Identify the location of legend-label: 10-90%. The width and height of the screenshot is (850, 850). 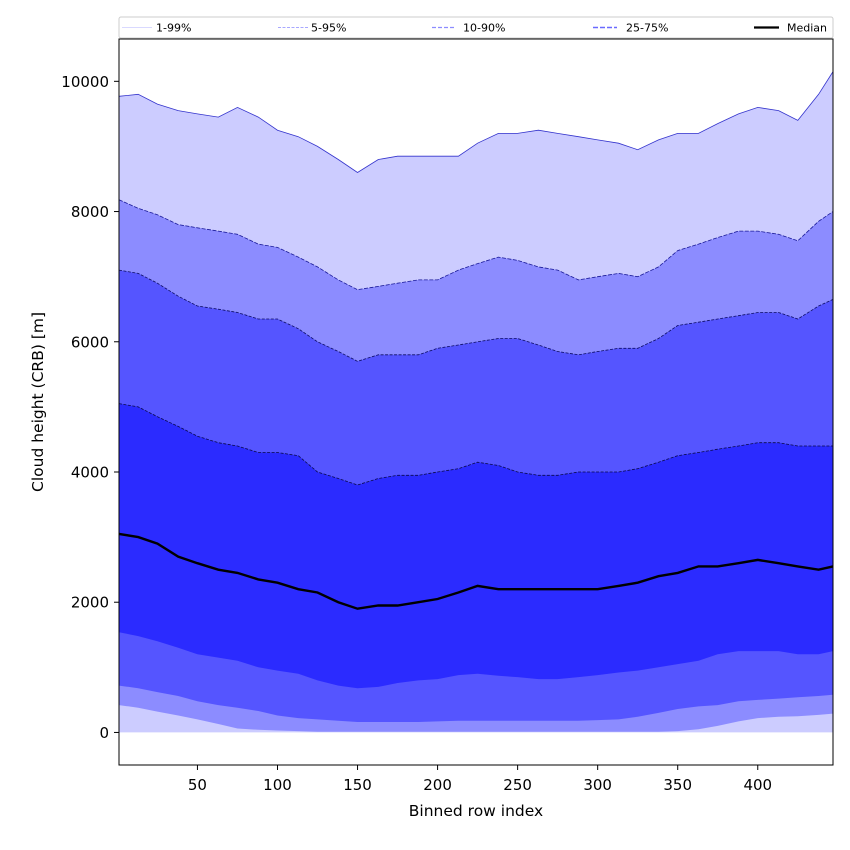
(484, 28).